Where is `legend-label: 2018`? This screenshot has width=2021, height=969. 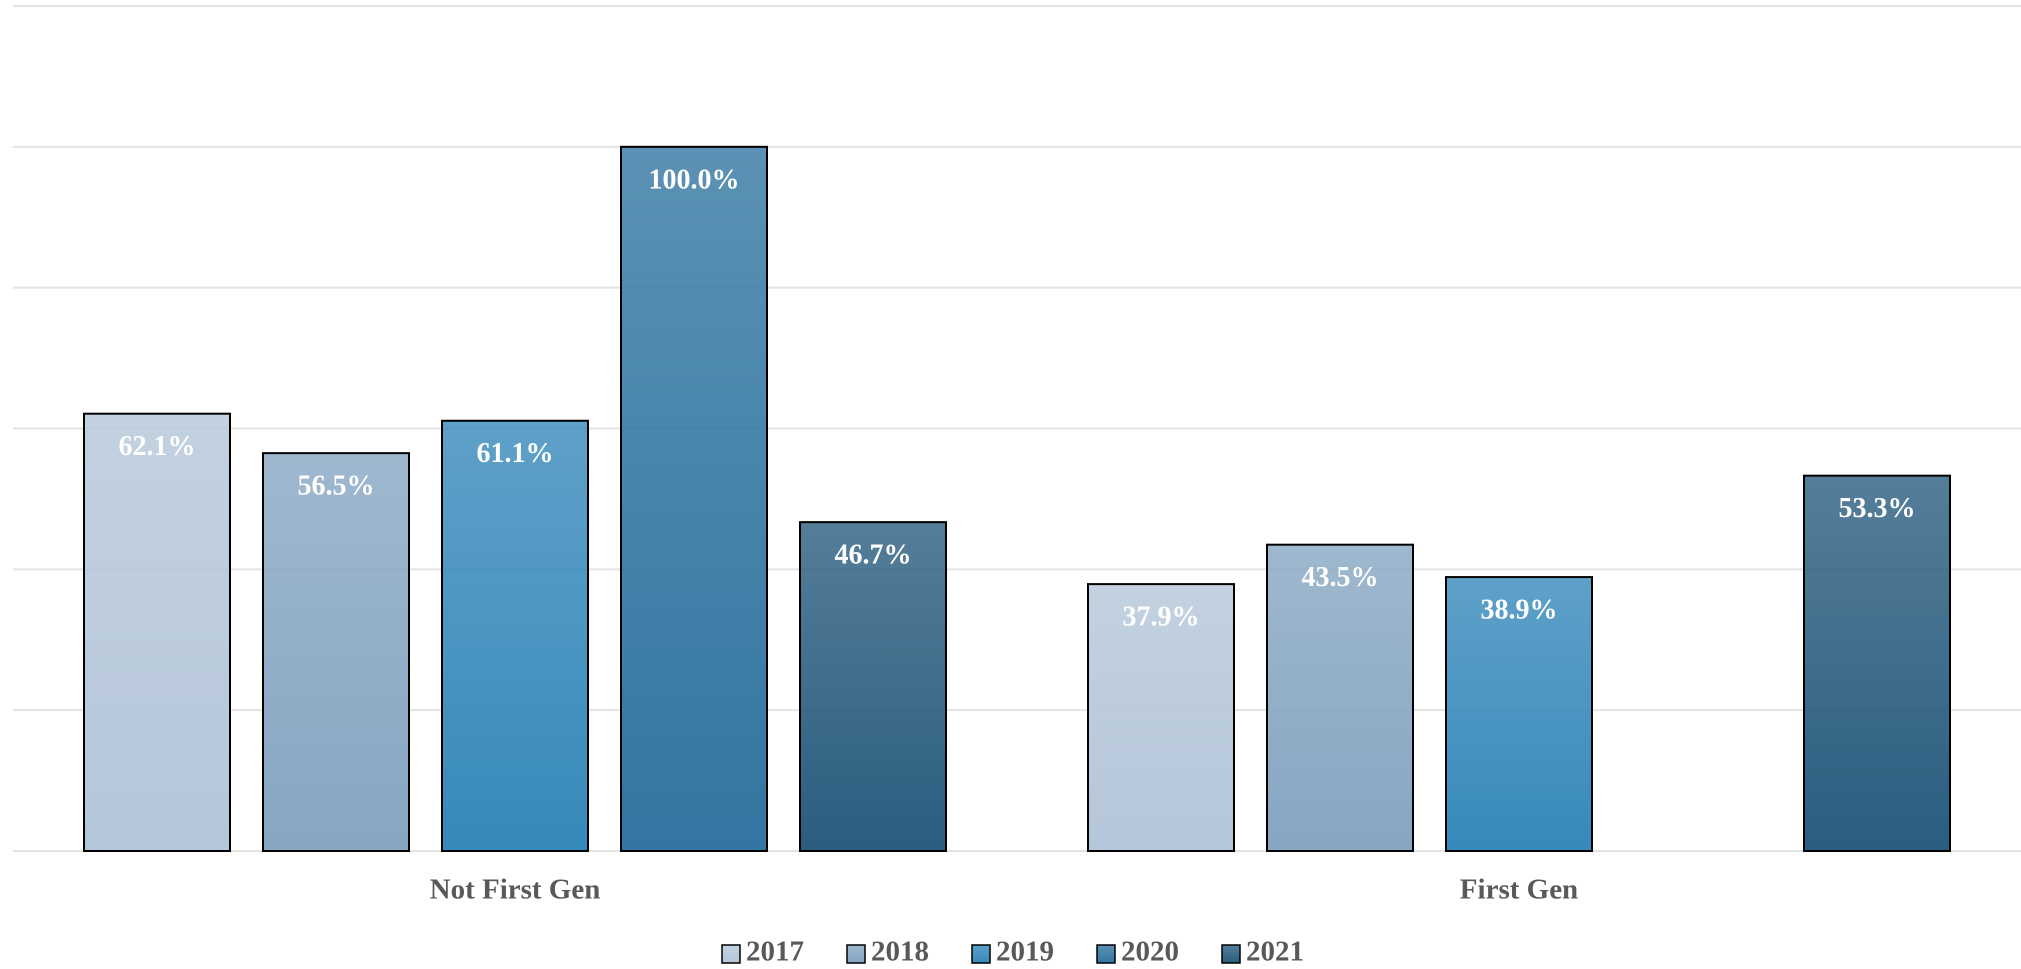 legend-label: 2018 is located at coordinates (900, 952).